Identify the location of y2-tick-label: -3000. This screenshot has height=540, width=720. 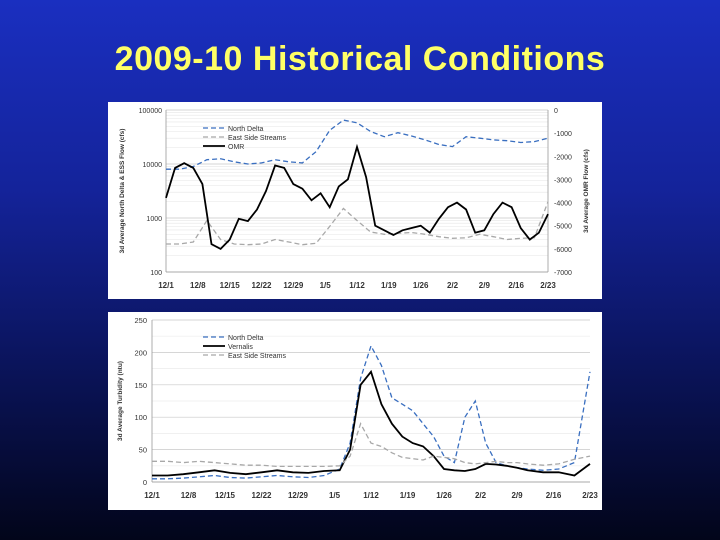
(563, 180).